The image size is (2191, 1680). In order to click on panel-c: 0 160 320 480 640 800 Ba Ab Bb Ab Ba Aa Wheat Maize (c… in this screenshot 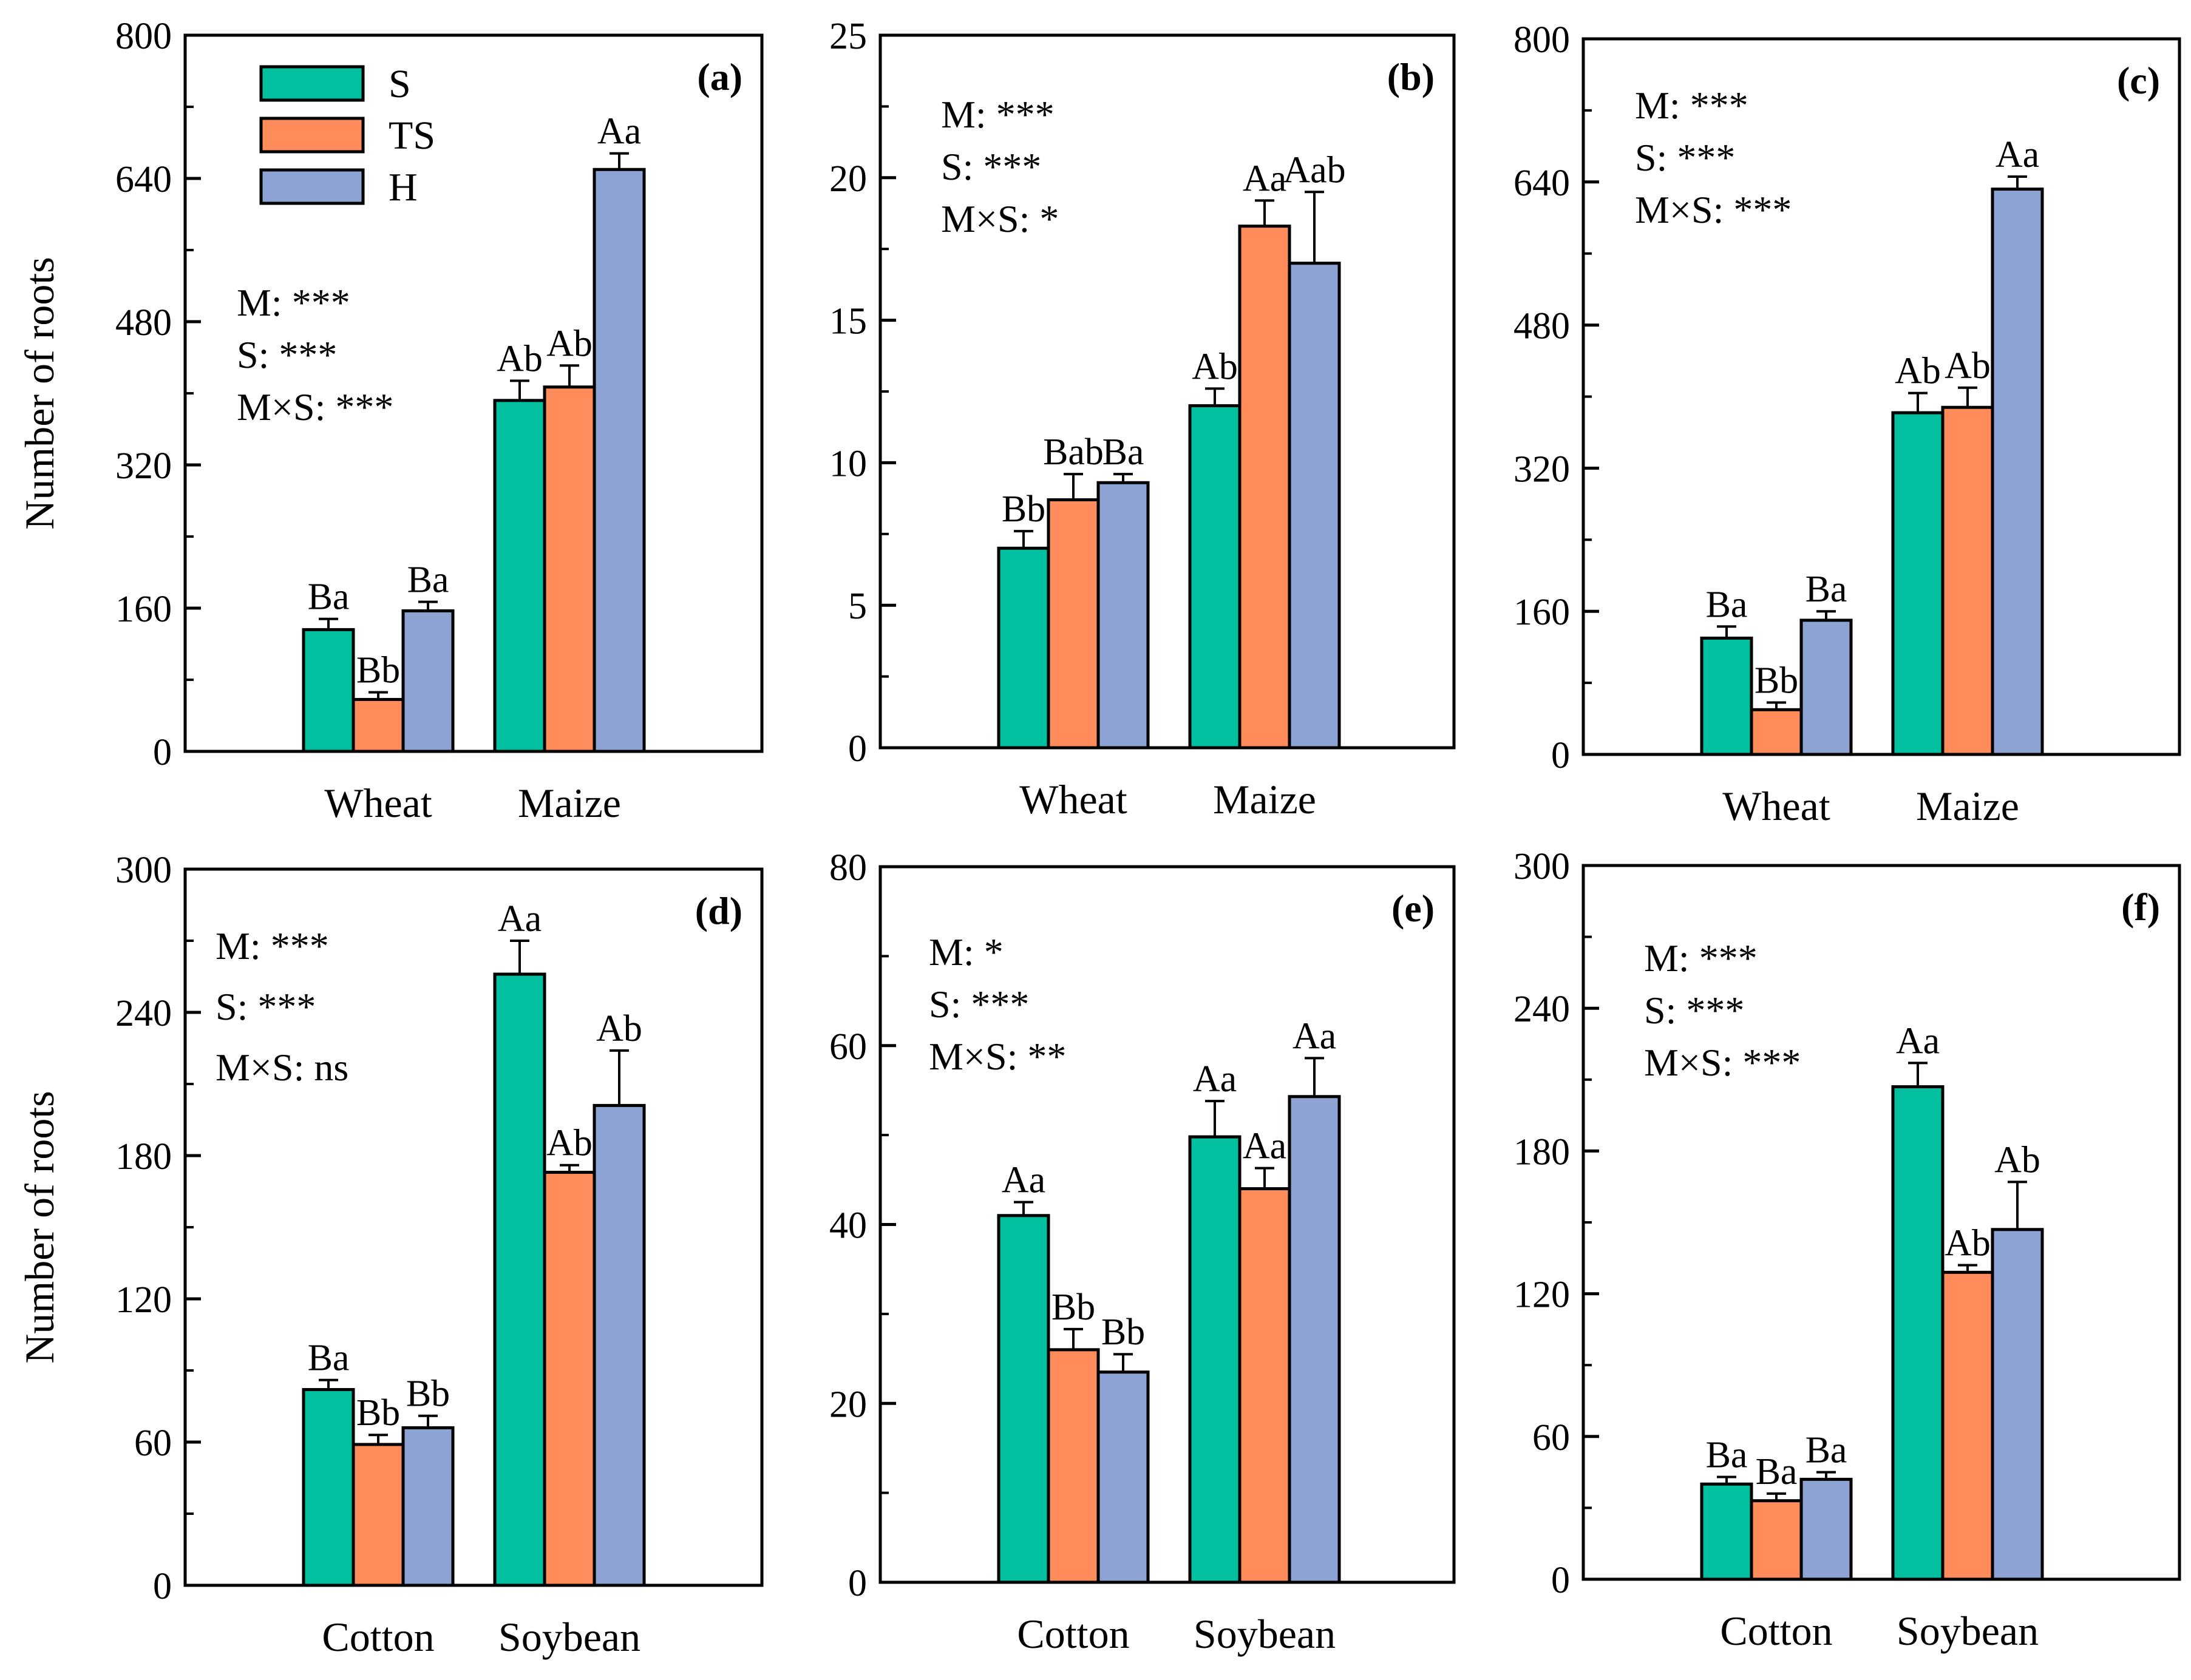, I will do `click(1847, 424)`.